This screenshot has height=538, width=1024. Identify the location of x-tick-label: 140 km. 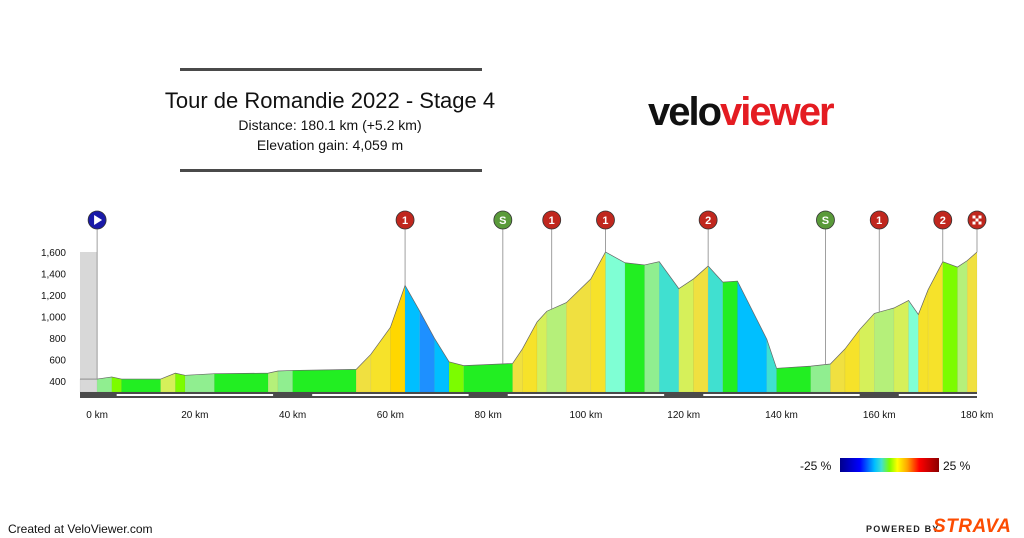
(781, 415).